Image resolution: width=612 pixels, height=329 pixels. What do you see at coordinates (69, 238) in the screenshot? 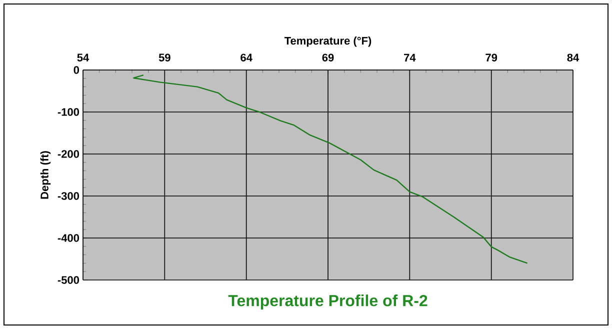
I see `y-tick-label: -400` at bounding box center [69, 238].